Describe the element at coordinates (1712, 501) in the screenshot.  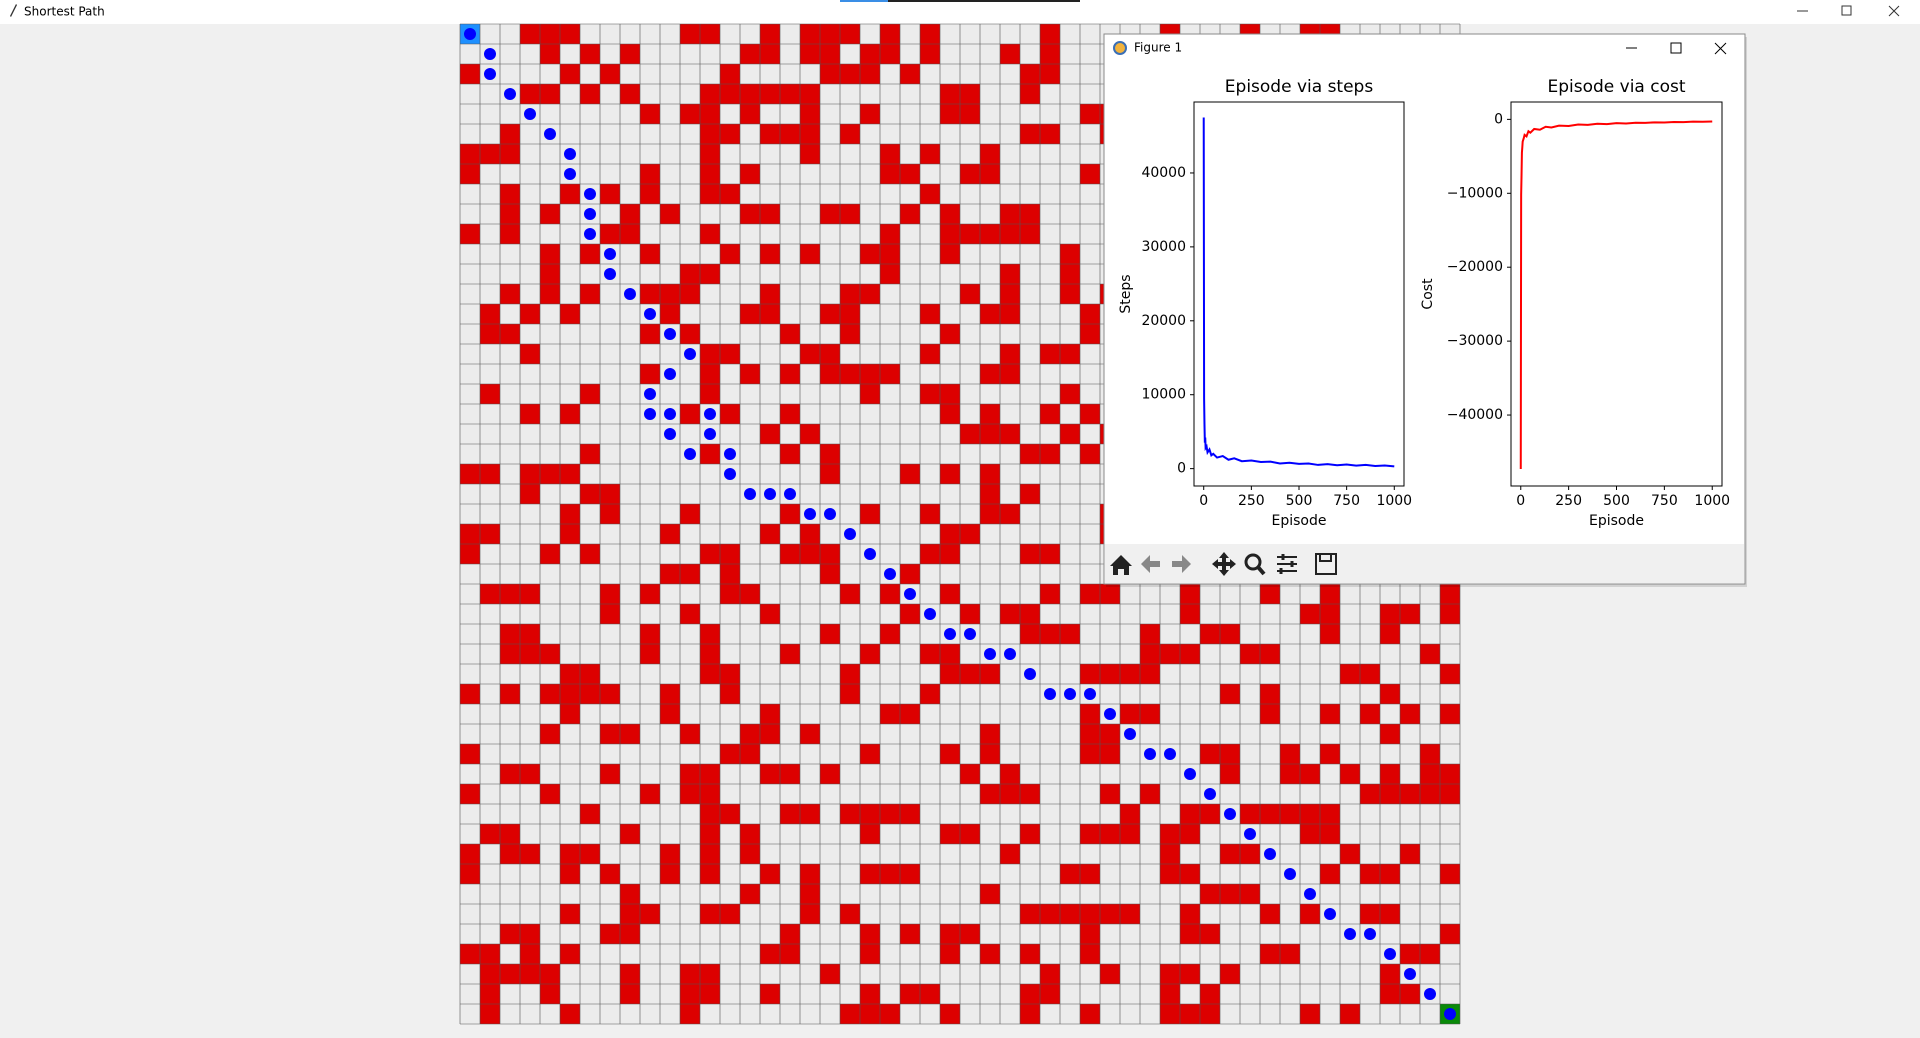
I see `x-tick-label: 1000` at that location.